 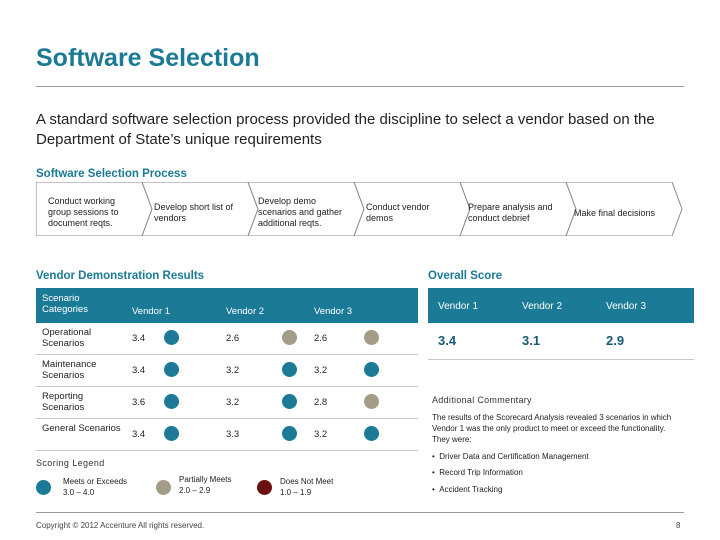 What do you see at coordinates (561, 341) in the screenshot?
I see `overall-values-row: 3.4 3.1 2.9` at bounding box center [561, 341].